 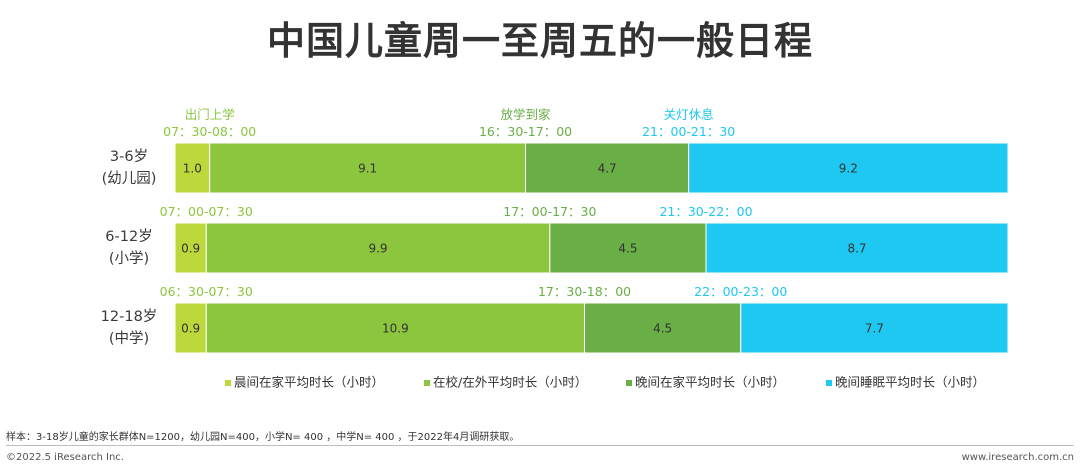 I want to click on bar-value-label: 8.7, so click(x=856, y=249).